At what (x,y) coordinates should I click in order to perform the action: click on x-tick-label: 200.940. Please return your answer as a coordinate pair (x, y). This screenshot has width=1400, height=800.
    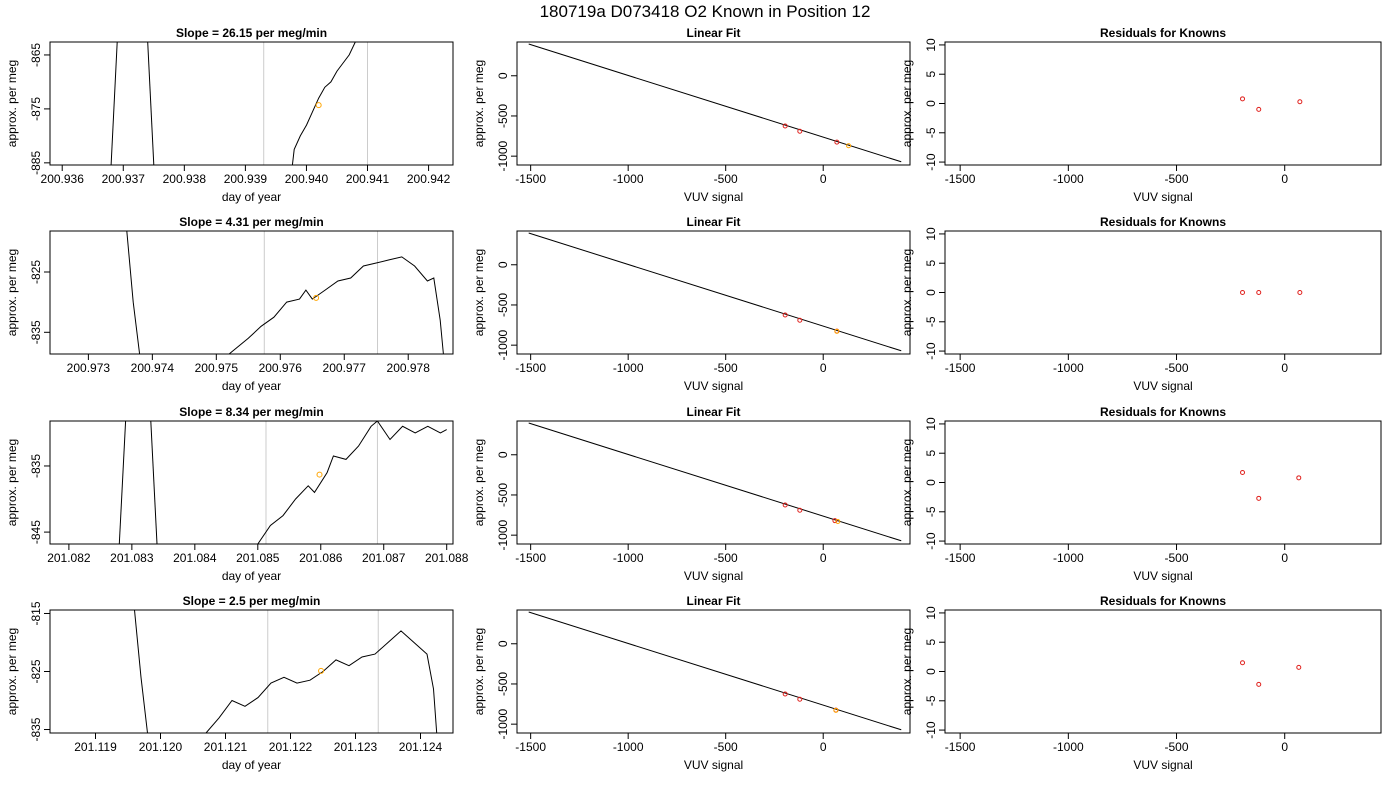
    Looking at the image, I should click on (307, 179).